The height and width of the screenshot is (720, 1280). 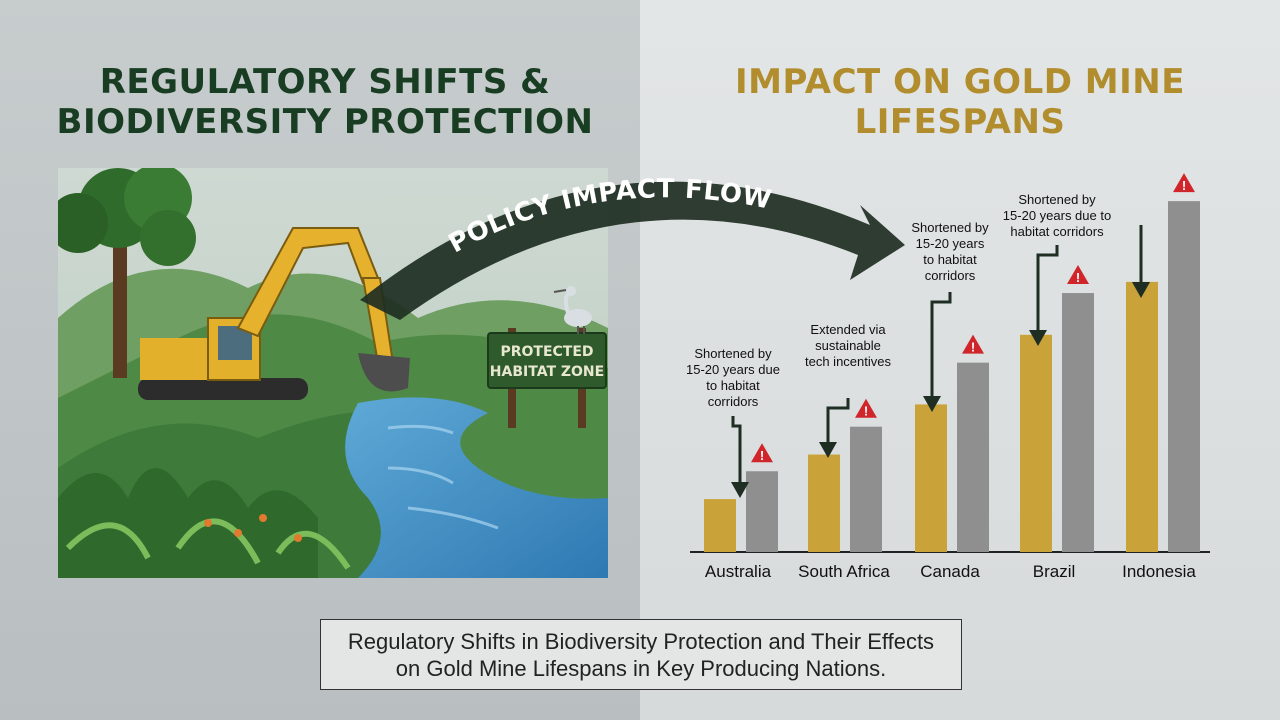 I want to click on annotation-1-line-1: sustainable, so click(x=848, y=345).